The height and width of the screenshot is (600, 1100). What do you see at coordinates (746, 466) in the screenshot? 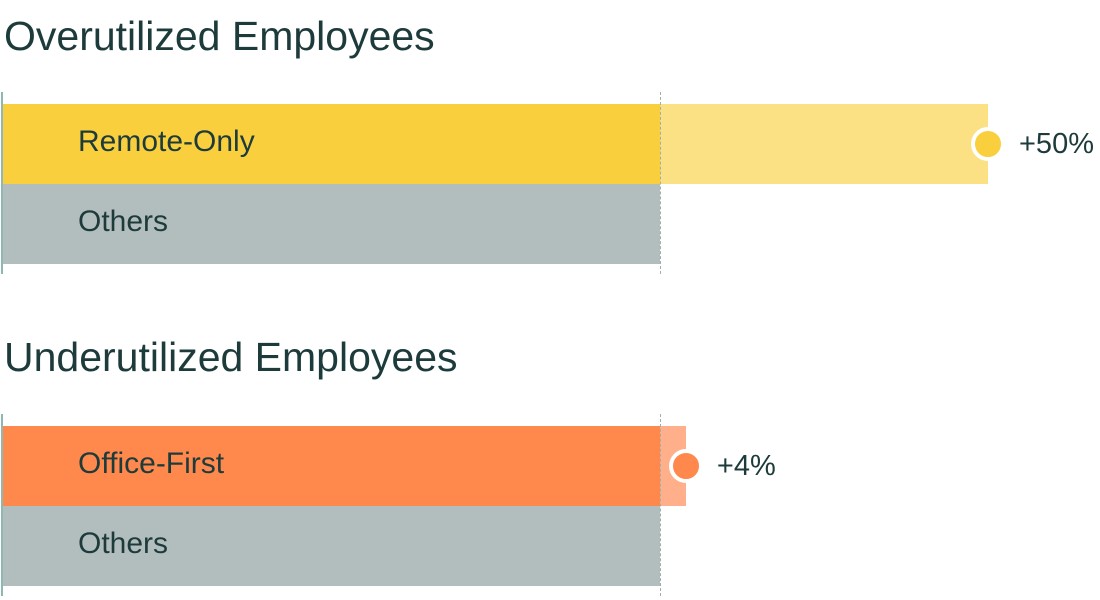
I see `value-label: +4%` at bounding box center [746, 466].